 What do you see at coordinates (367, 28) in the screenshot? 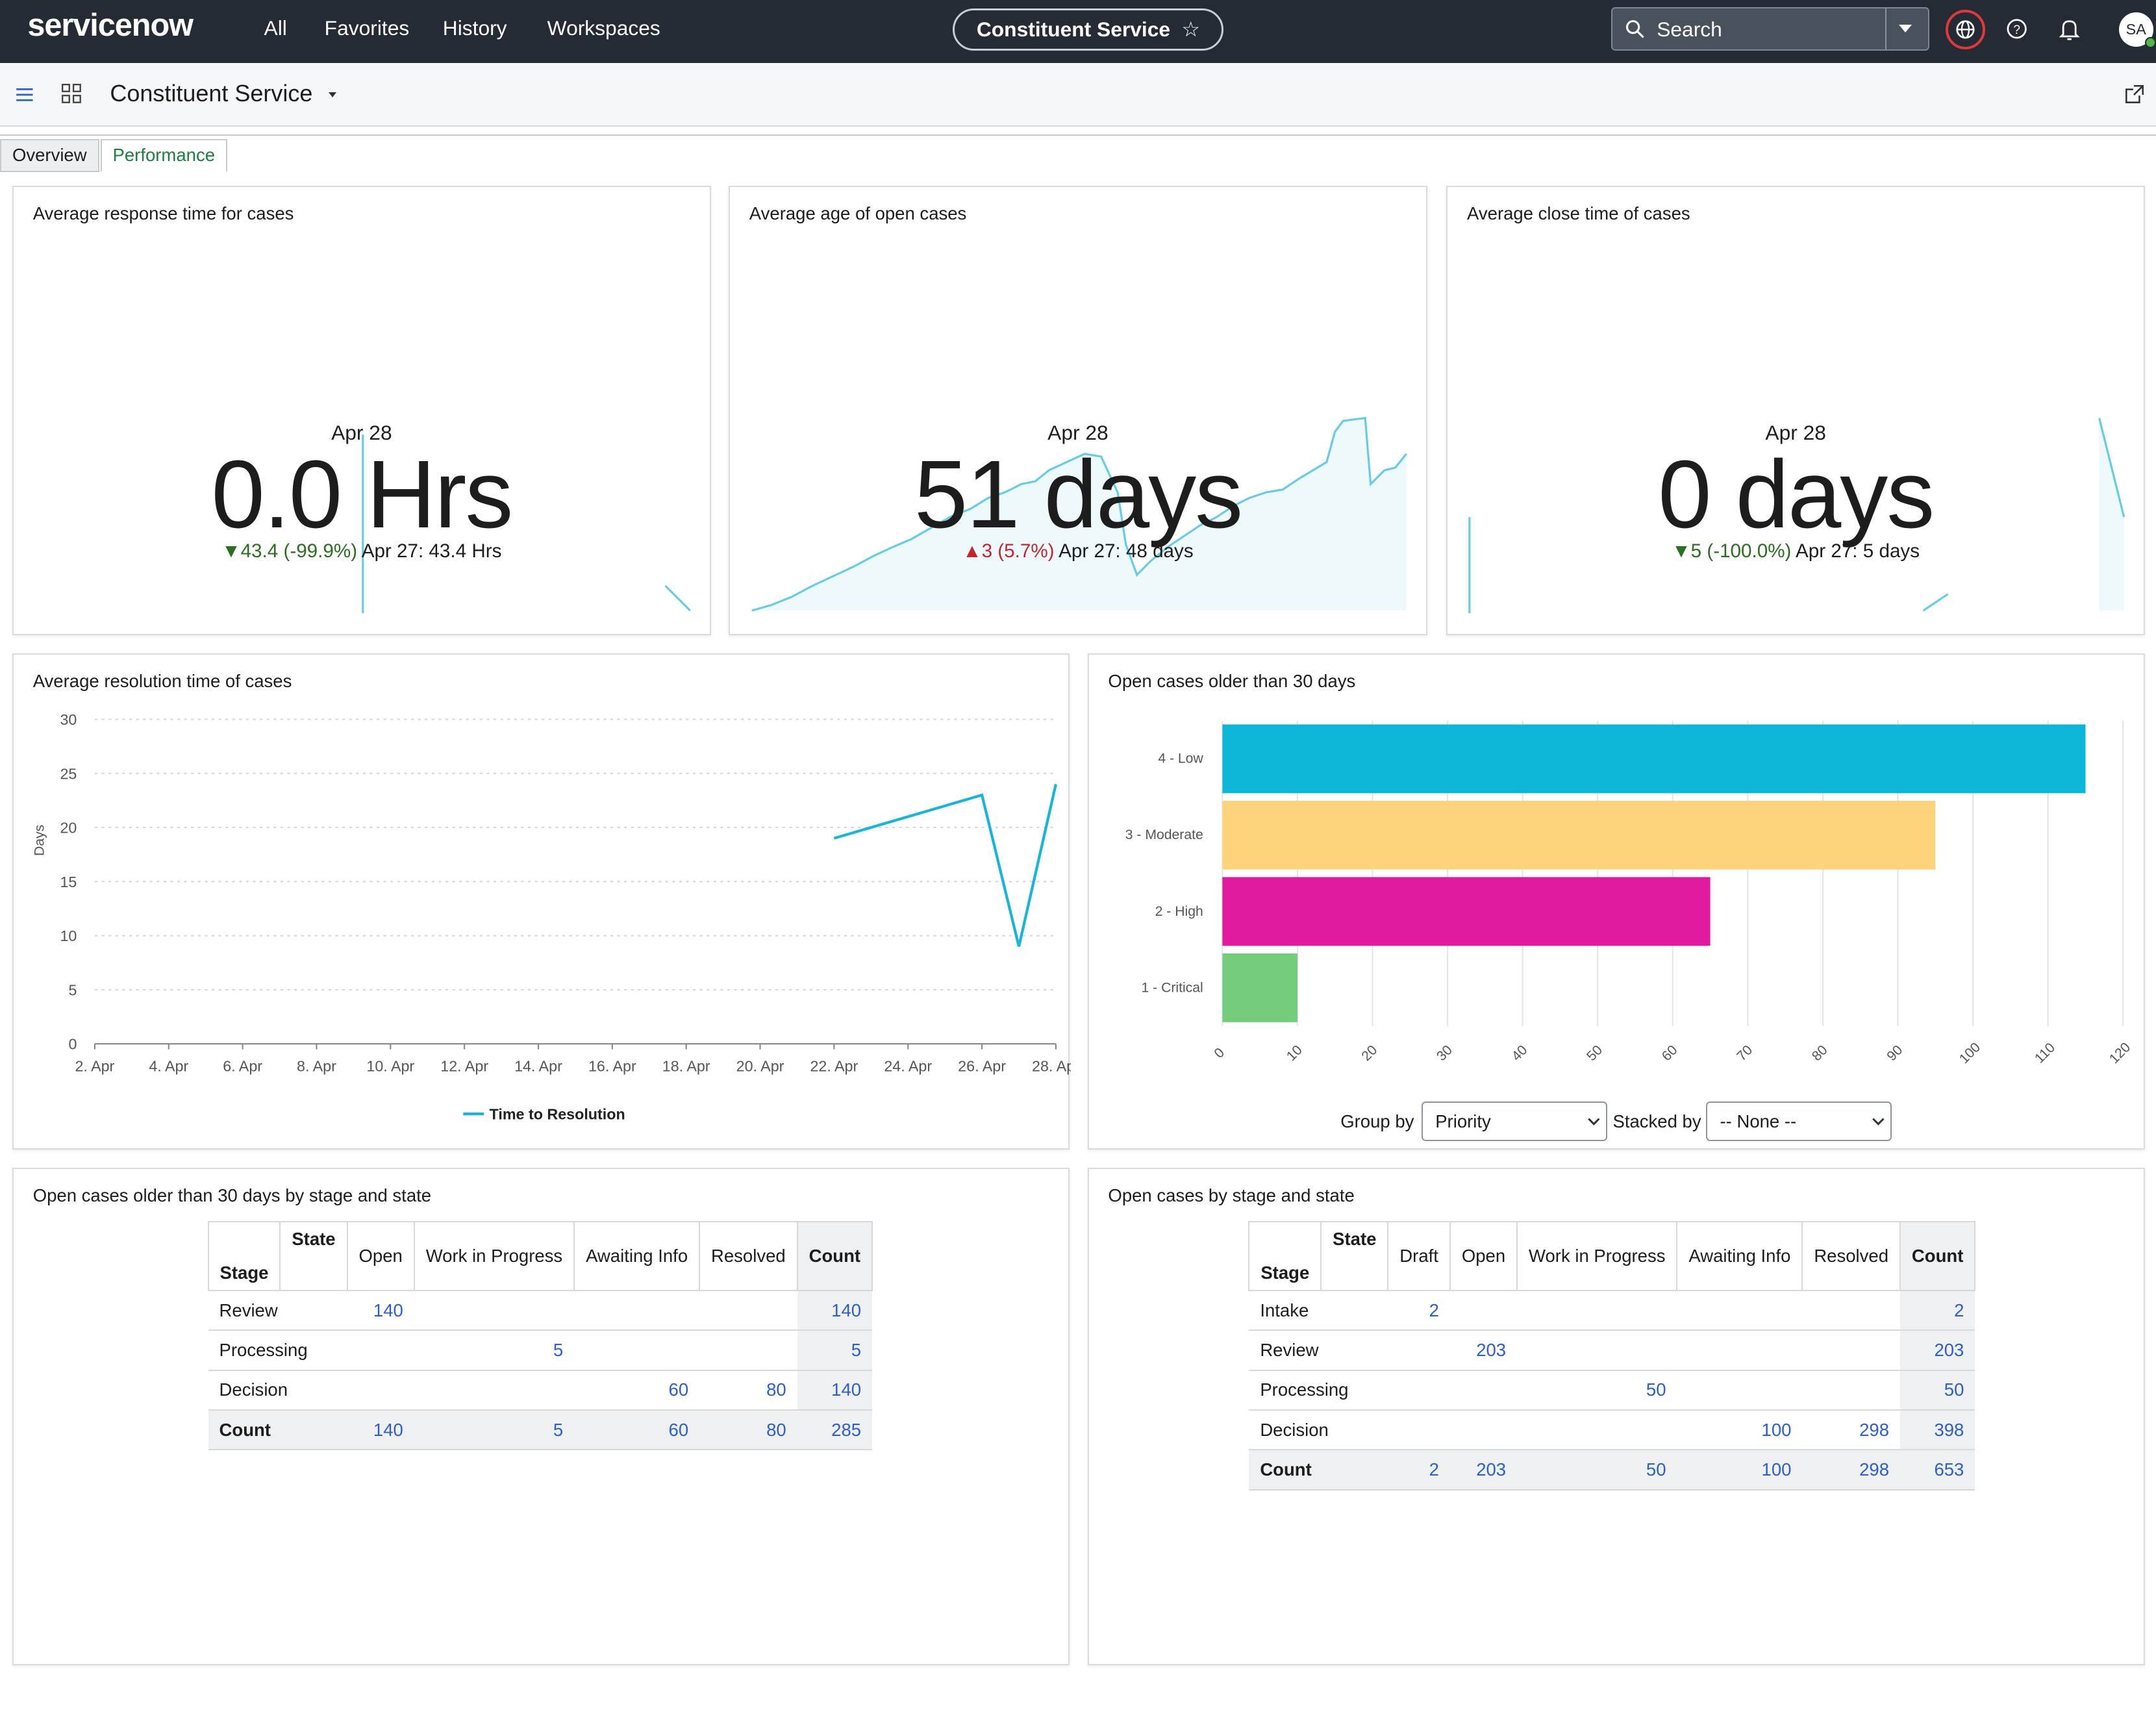
I see `nav-favorites: Favorites` at bounding box center [367, 28].